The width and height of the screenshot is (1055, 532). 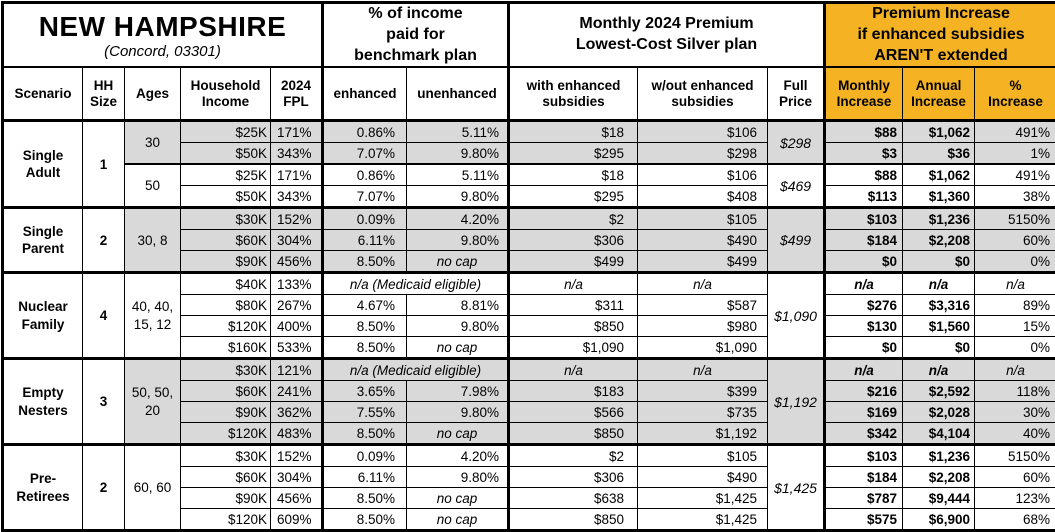 What do you see at coordinates (152, 401) in the screenshot?
I see `ages-cell: 50, 50, 20` at bounding box center [152, 401].